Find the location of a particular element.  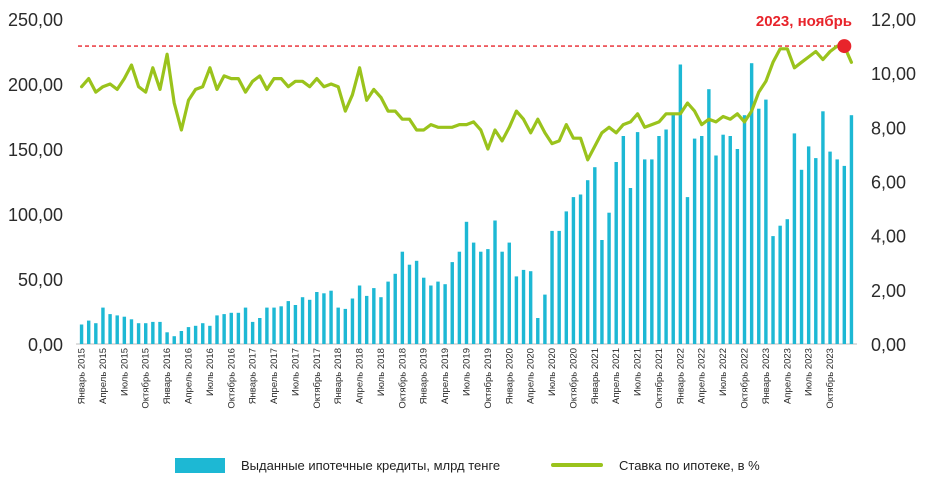

x-tick-label: Октябрь 2020 is located at coordinates (573, 378).